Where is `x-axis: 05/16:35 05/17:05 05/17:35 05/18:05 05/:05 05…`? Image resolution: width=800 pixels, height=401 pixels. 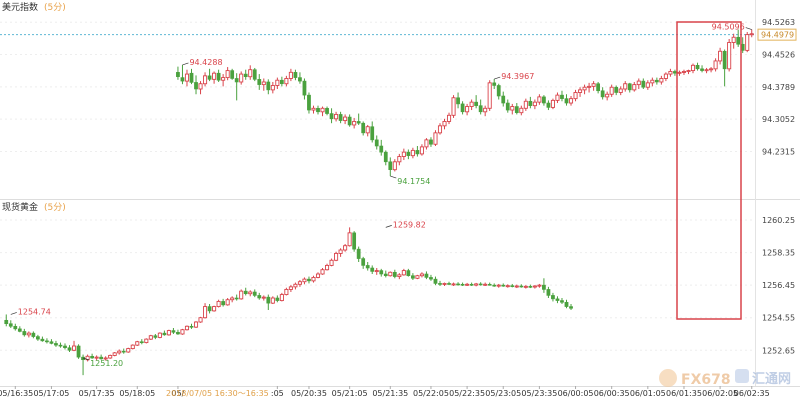 x-axis: 05/16:35 05/17:05 05/17:35 05/18:05 05/:05 05… is located at coordinates (385, 392).